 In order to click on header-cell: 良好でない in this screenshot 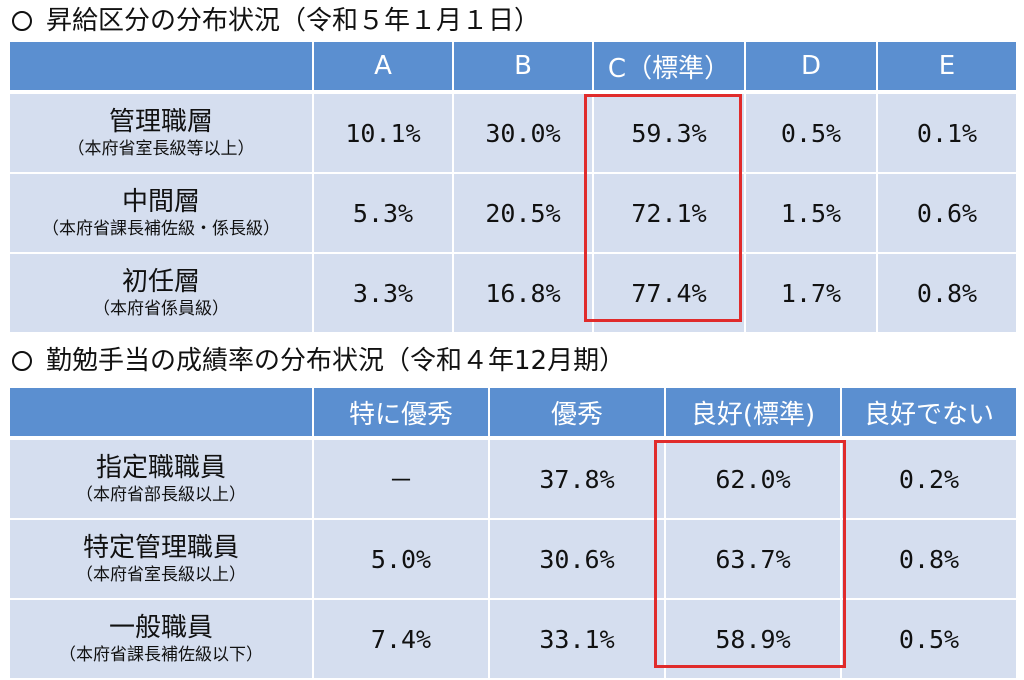, I will do `click(929, 412)`.